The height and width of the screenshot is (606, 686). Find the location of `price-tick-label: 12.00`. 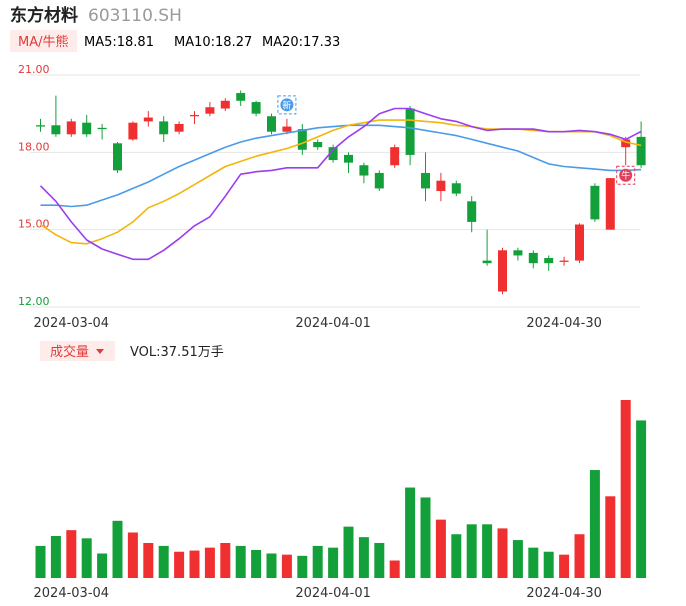

price-tick-label: 12.00 is located at coordinates (34, 301).